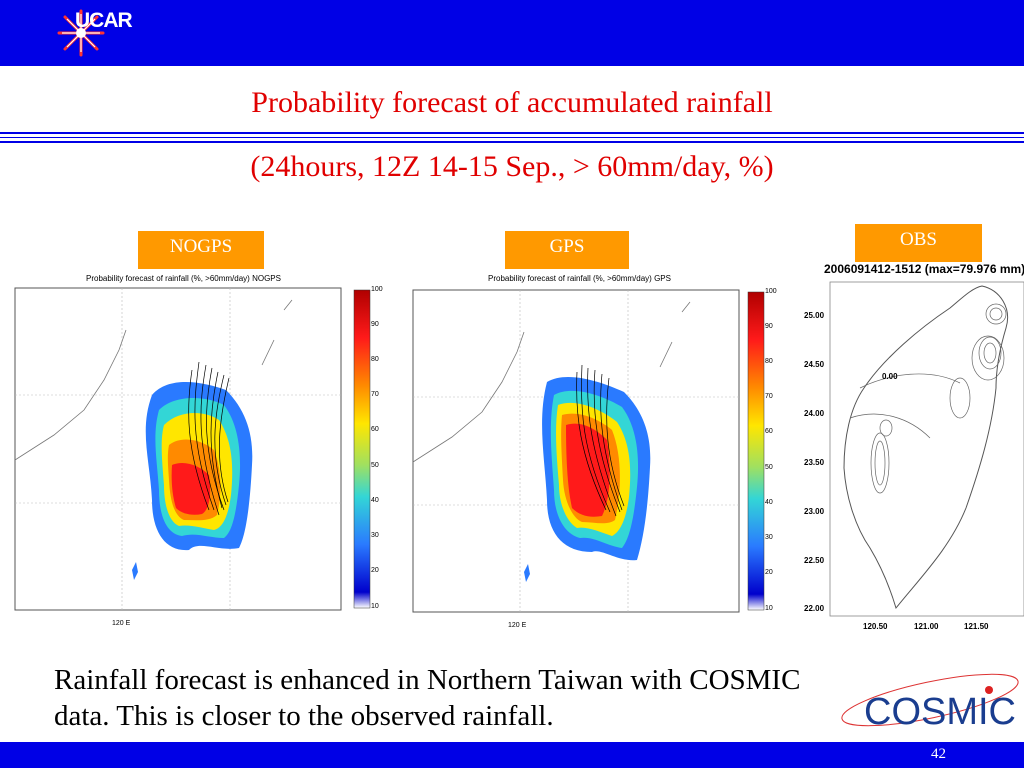  Describe the element at coordinates (192, 449) in the screenshot. I see `nogps-map-graphic` at that location.